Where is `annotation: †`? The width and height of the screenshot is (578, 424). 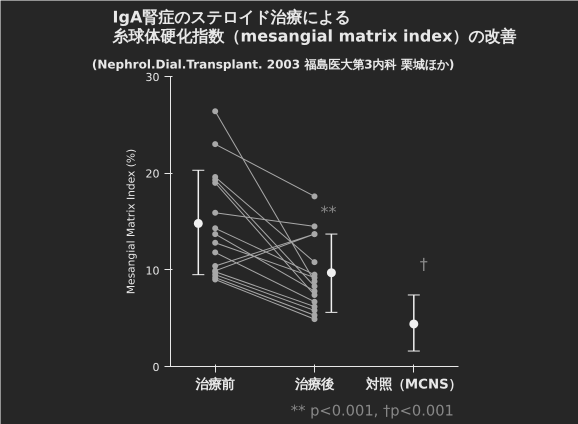 annotation: † is located at coordinates (424, 264).